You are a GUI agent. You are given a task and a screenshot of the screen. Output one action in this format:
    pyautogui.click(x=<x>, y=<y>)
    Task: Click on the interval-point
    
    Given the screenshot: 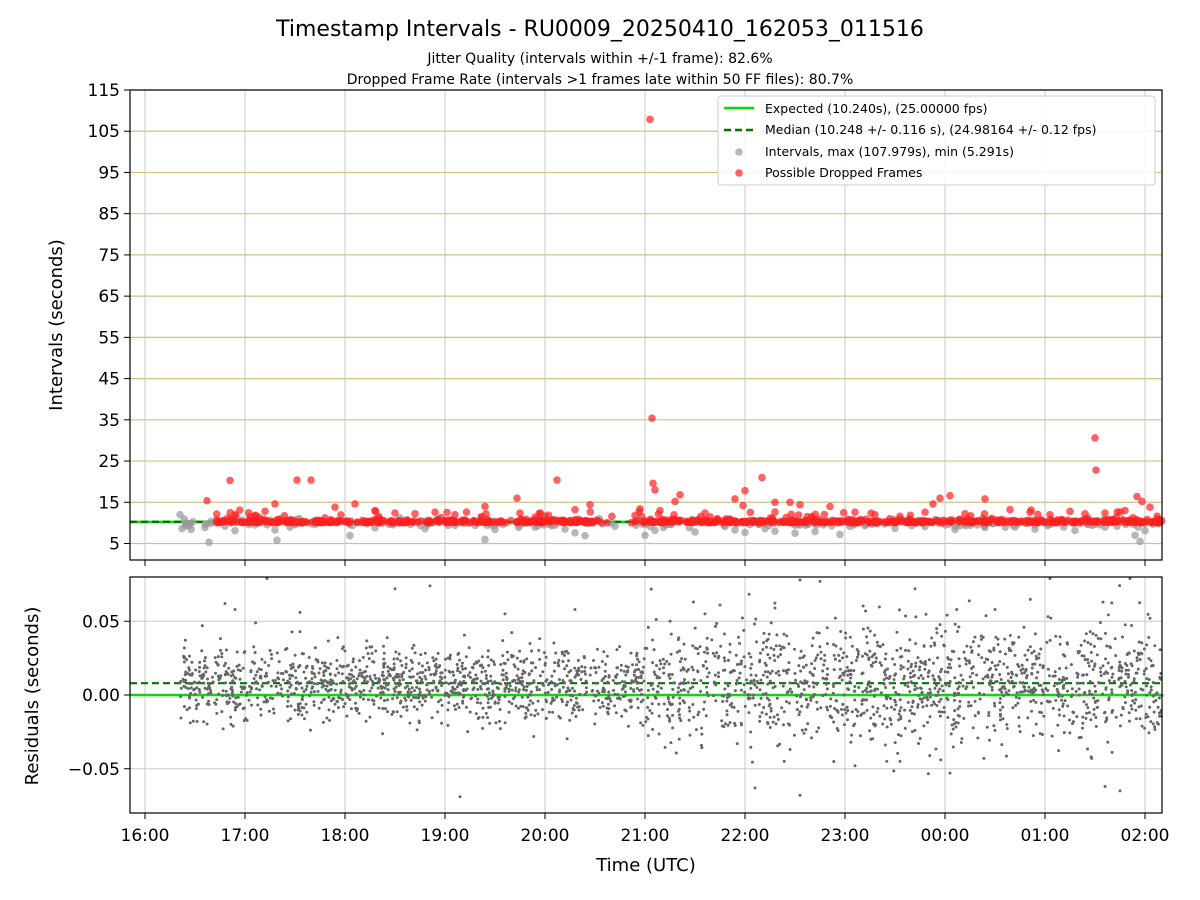 What is the action you would take?
    pyautogui.click(x=745, y=532)
    